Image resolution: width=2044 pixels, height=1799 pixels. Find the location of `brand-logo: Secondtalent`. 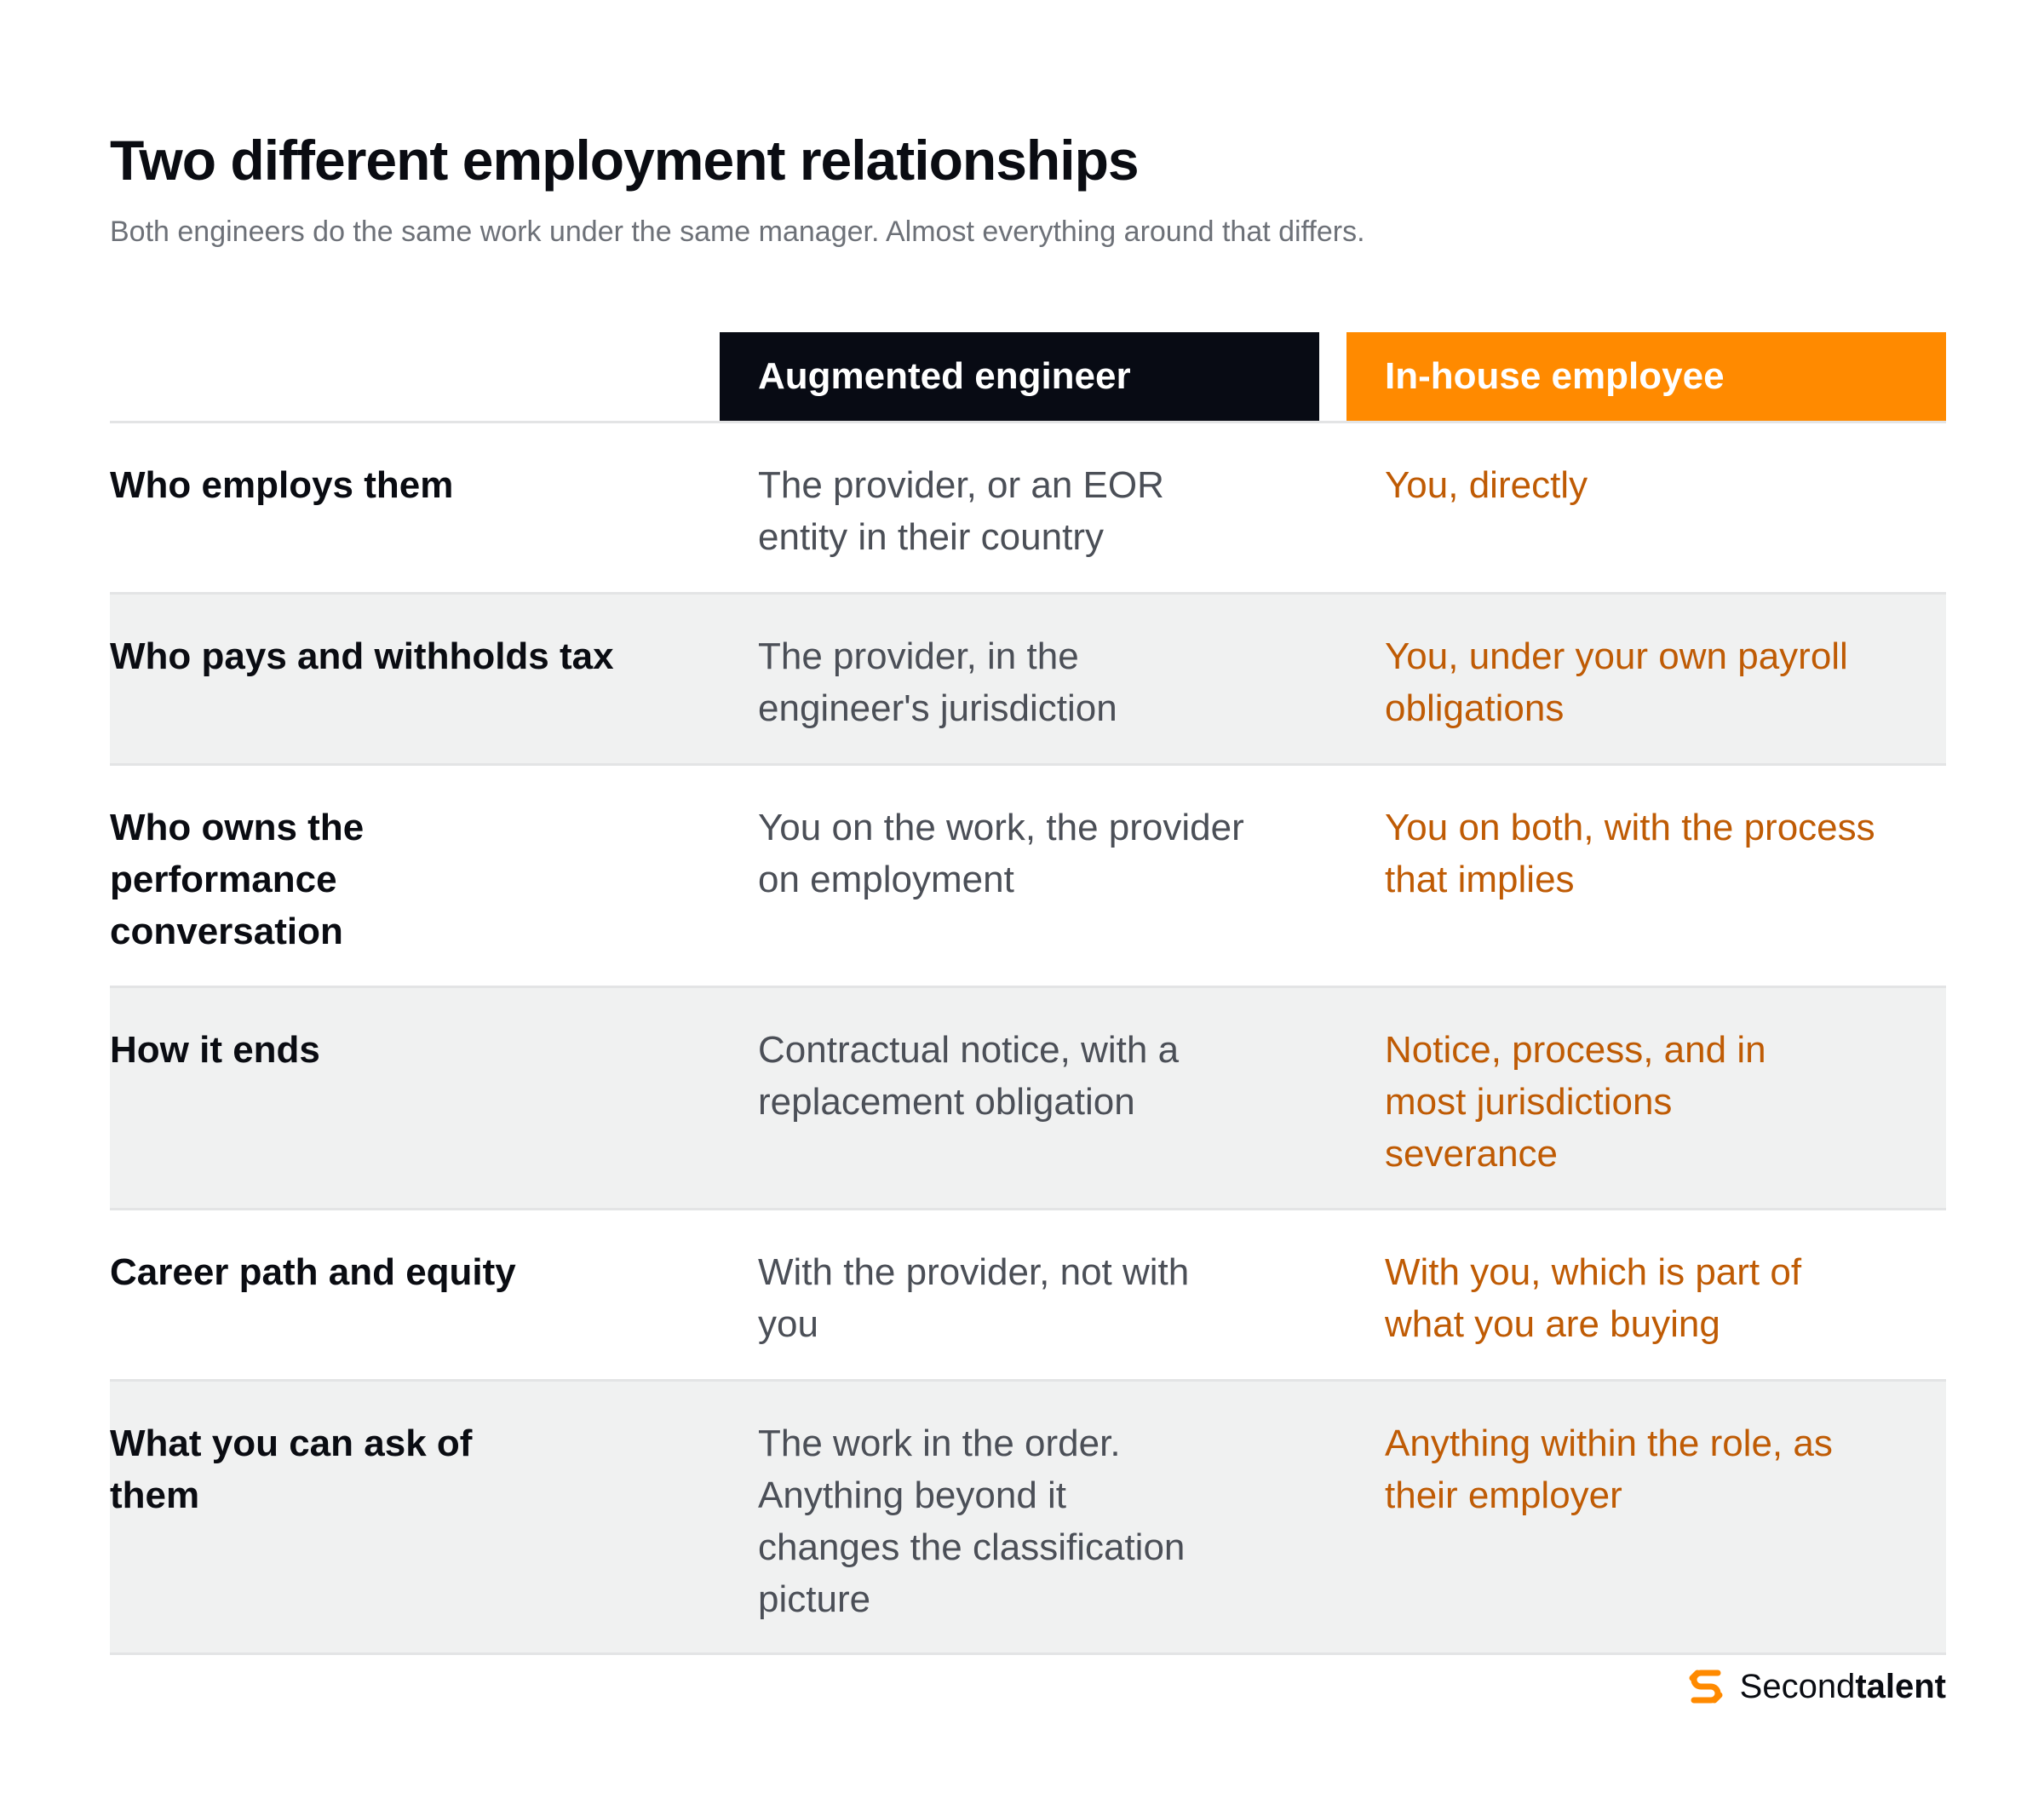

brand-logo: Secondtalent is located at coordinates (1815, 1687).